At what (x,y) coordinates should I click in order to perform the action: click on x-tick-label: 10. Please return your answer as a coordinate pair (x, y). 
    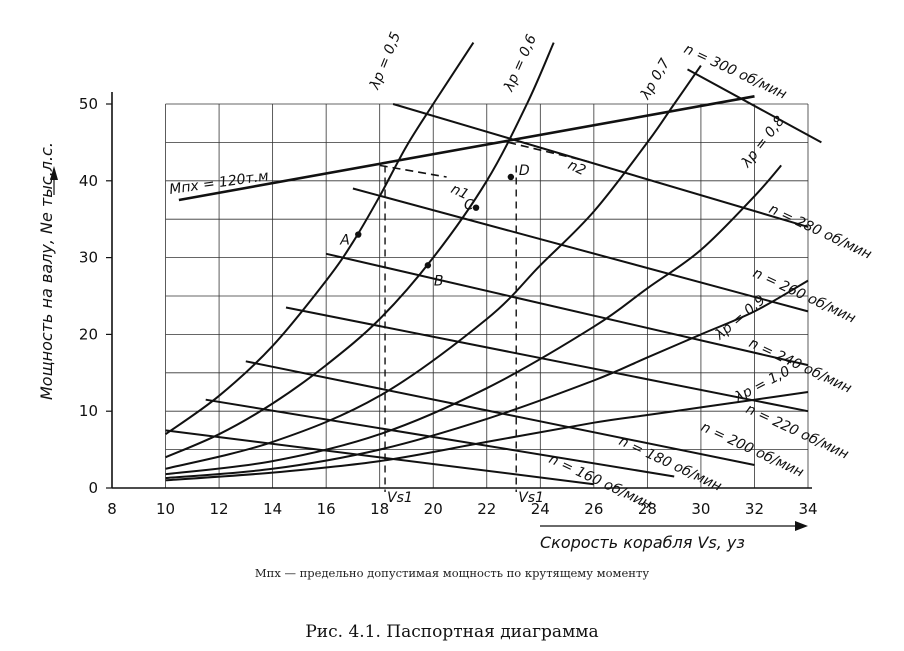
    Looking at the image, I should click on (165, 509).